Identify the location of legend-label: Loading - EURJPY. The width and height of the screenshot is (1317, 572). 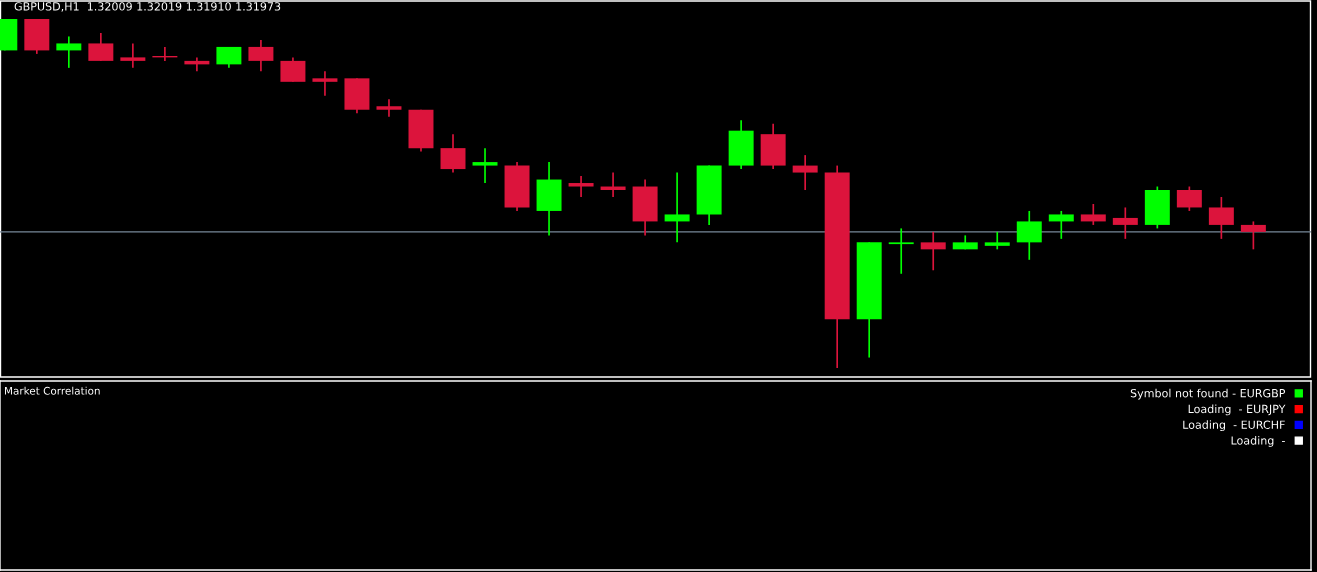
(1237, 410).